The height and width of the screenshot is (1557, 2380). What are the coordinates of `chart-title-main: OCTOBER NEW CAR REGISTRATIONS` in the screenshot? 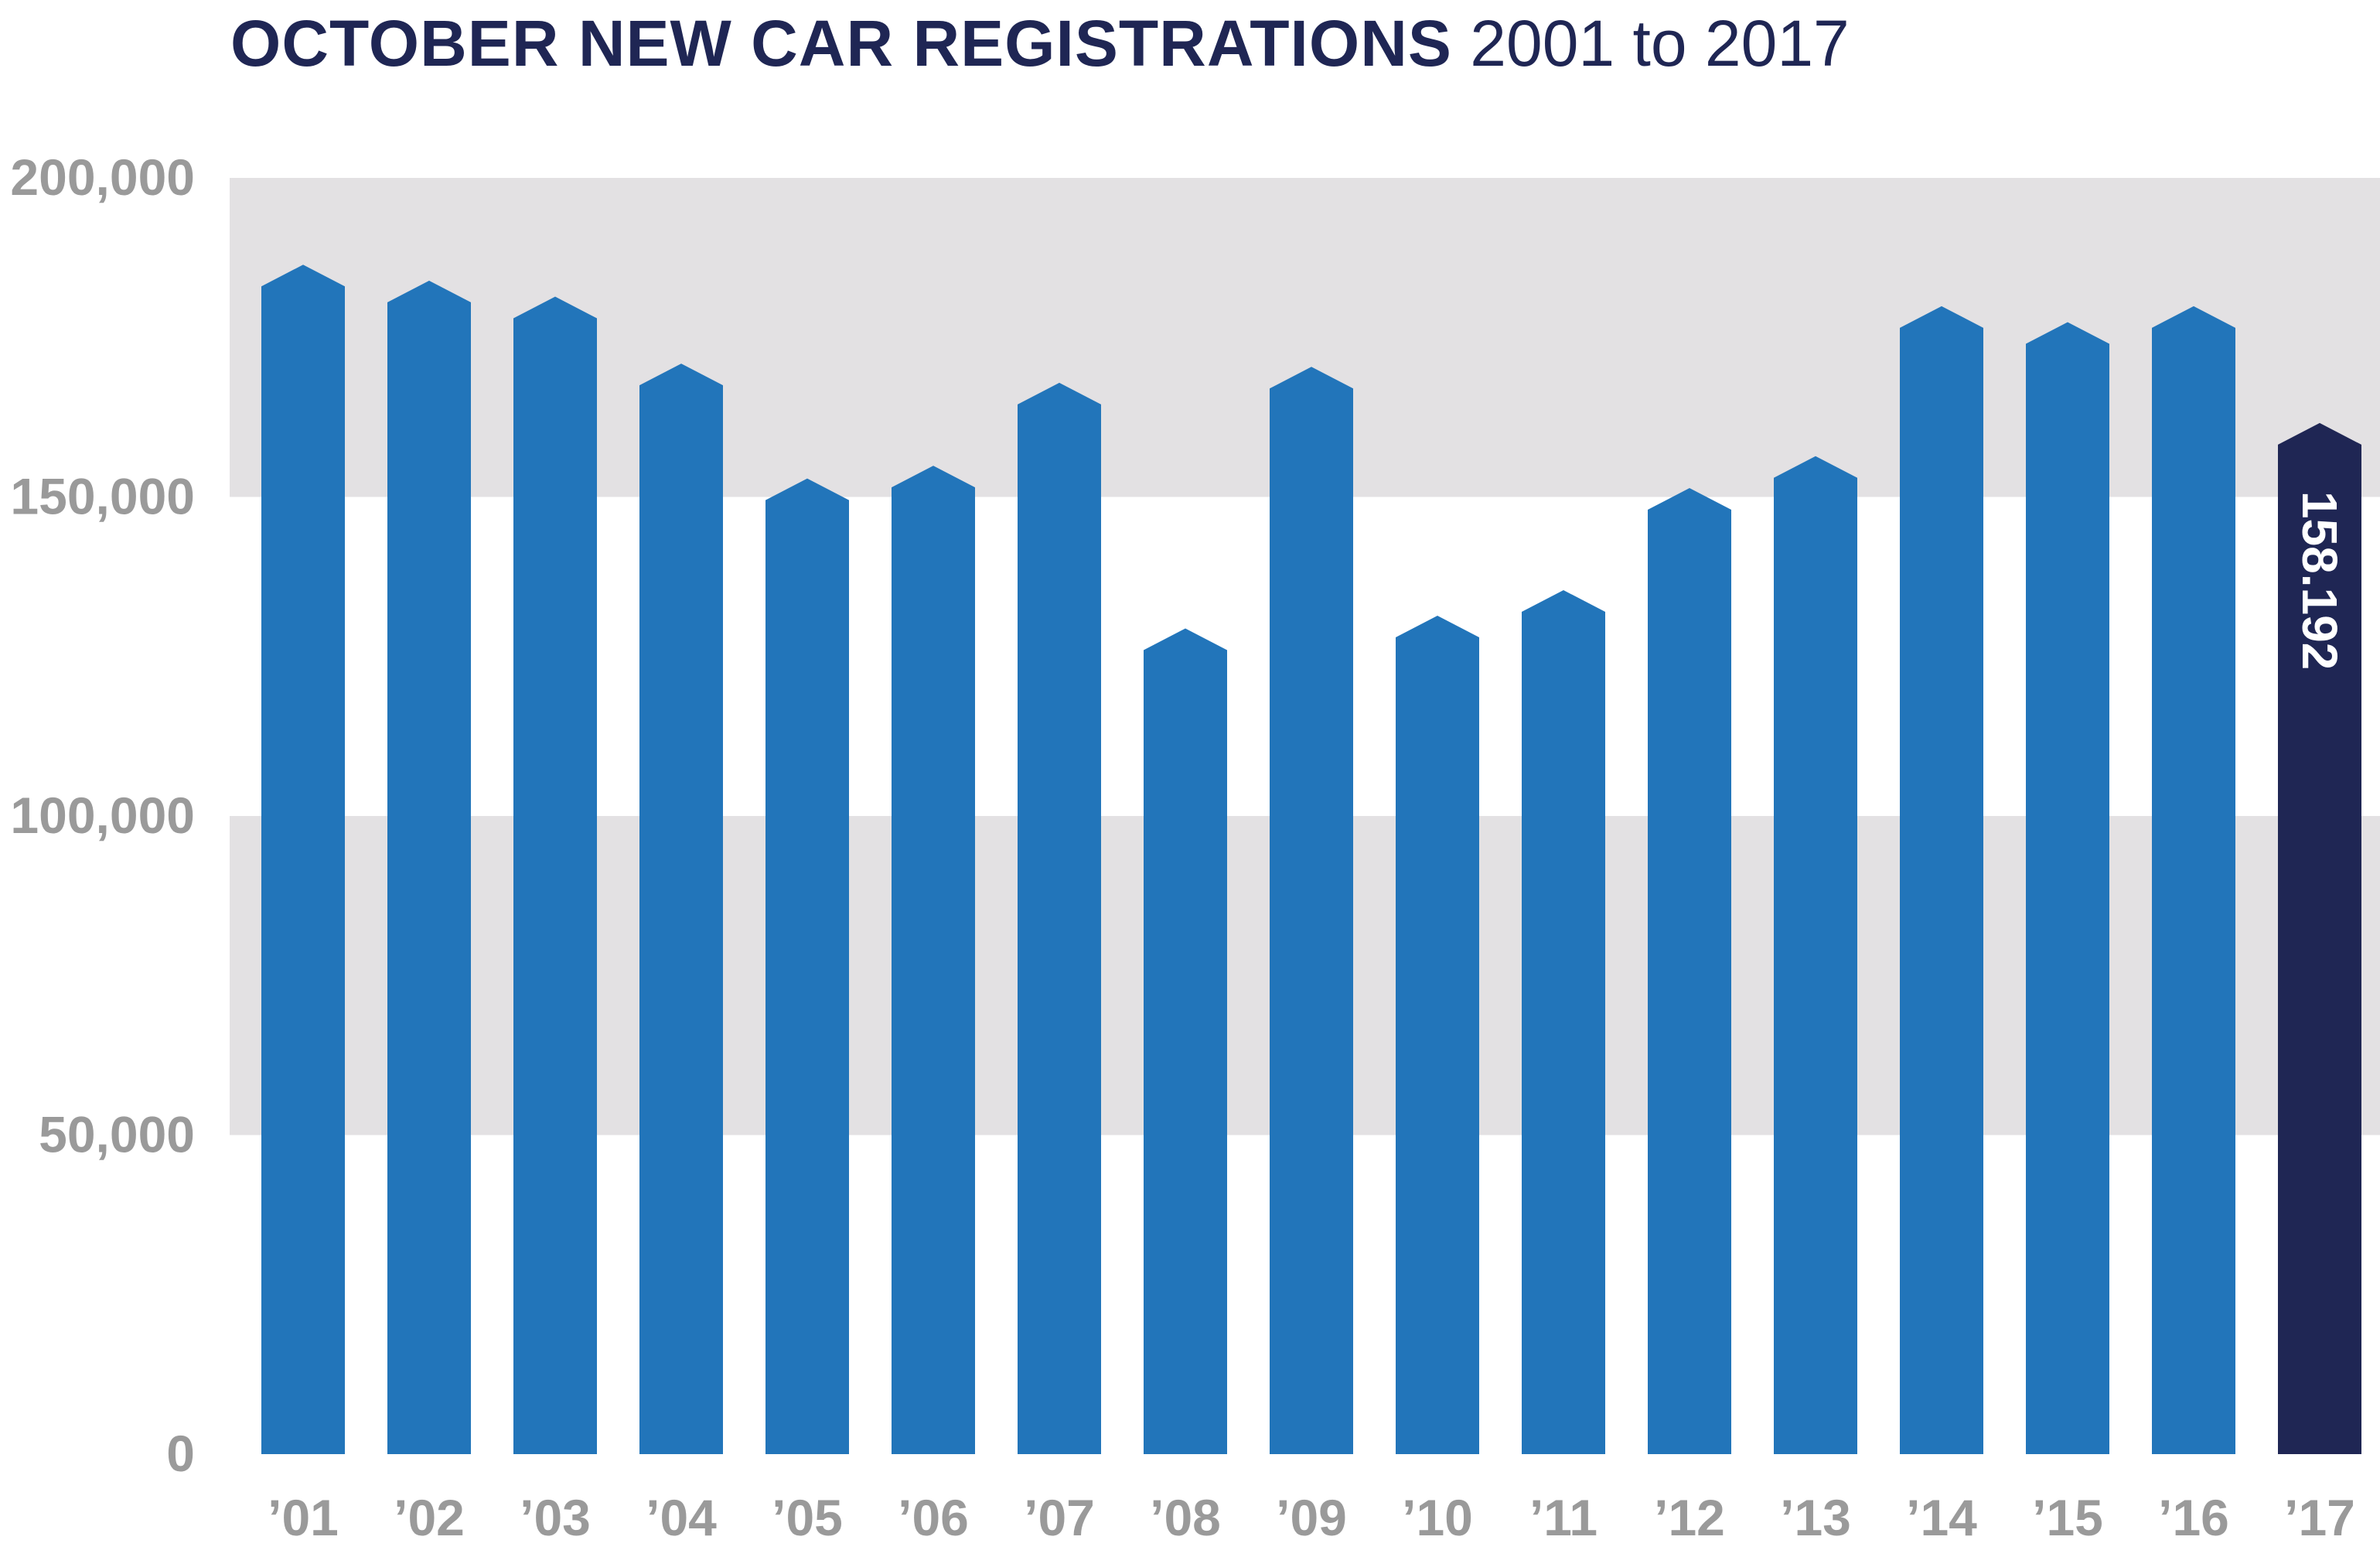 It's located at (841, 43).